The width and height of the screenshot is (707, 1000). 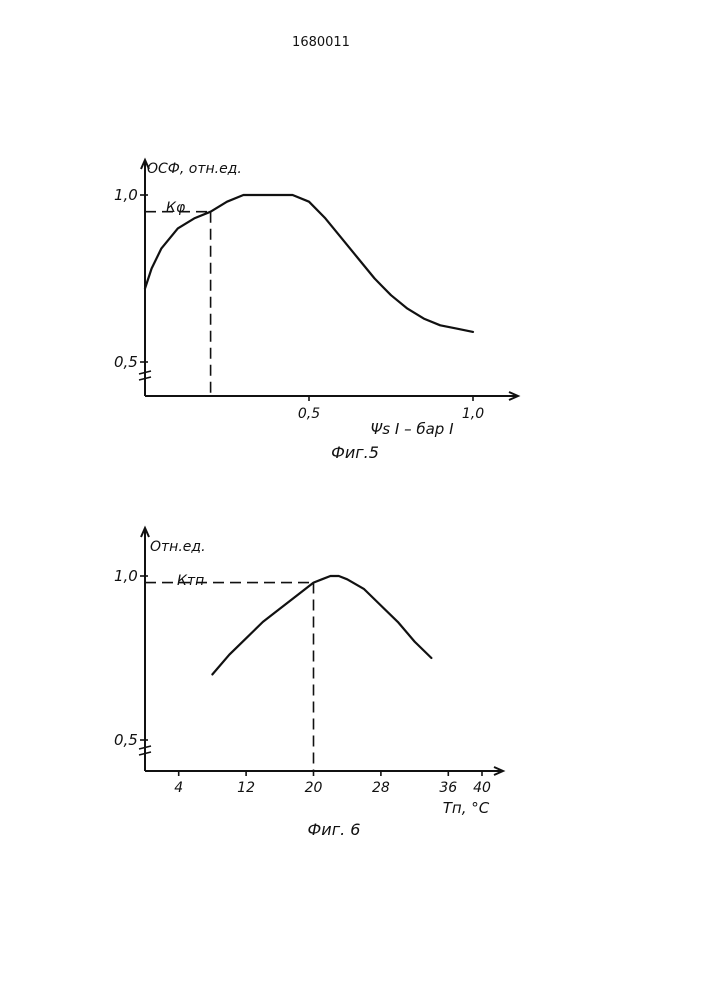 What do you see at coordinates (482, 788) in the screenshot?
I see `x-tick-label: 40` at bounding box center [482, 788].